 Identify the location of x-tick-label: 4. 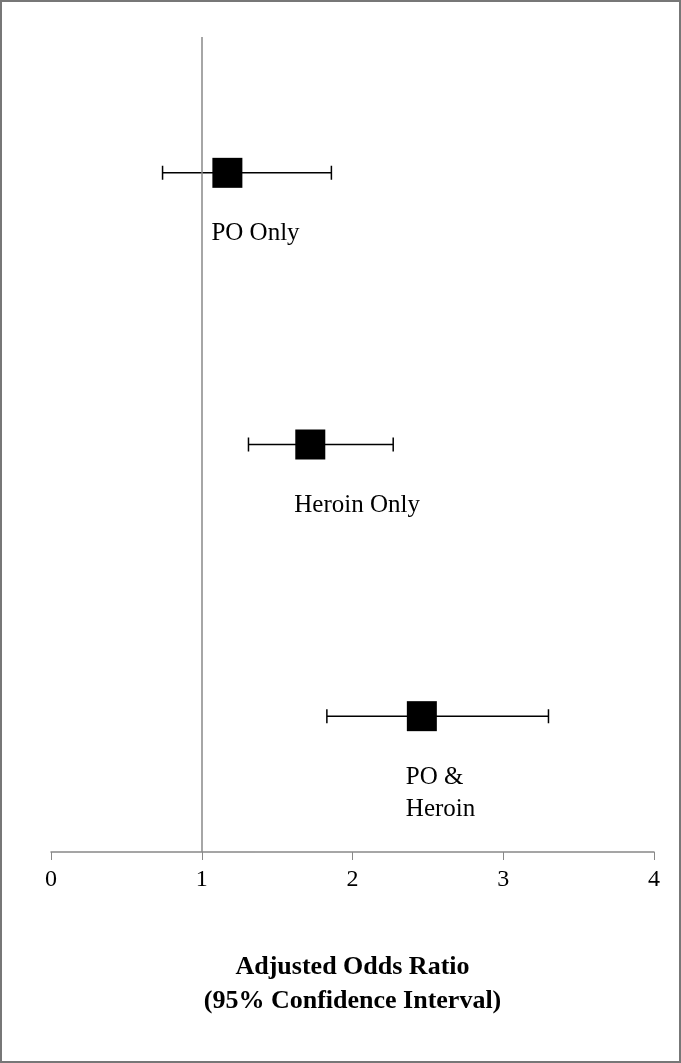
(654, 878).